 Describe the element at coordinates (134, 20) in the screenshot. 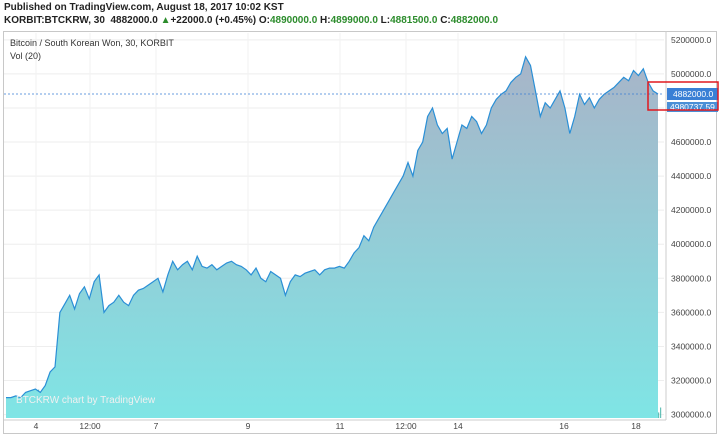

I see `last-price: 4882000.0` at that location.